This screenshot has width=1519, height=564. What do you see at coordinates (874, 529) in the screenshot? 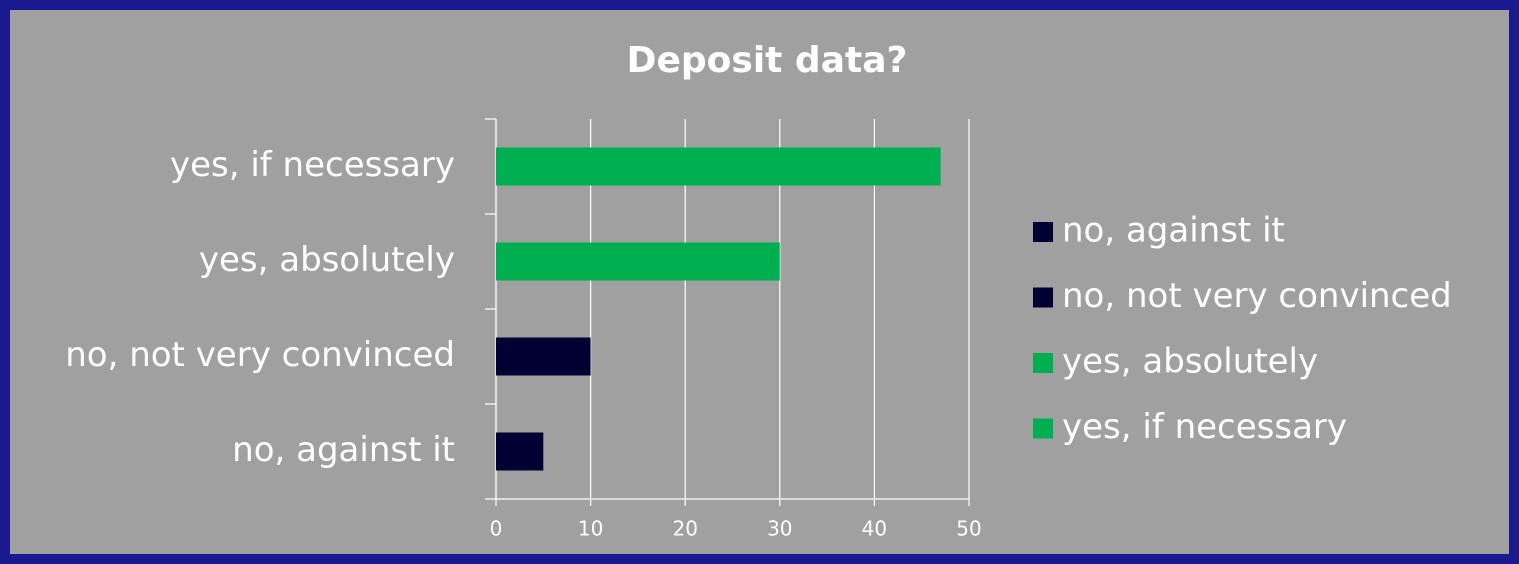
I see `x-tick-label: 40` at bounding box center [874, 529].